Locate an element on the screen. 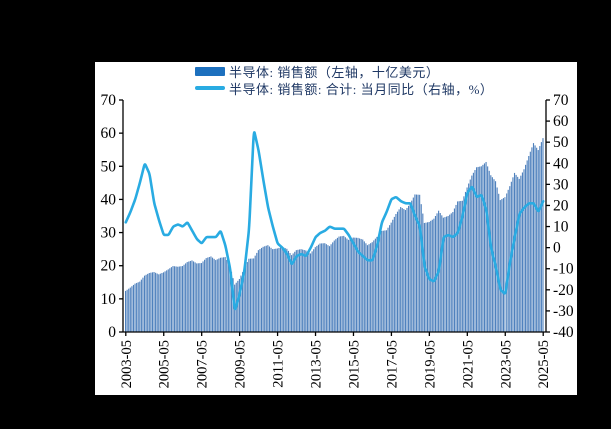  svg-text: 2007-05 is located at coordinates (203, 364).